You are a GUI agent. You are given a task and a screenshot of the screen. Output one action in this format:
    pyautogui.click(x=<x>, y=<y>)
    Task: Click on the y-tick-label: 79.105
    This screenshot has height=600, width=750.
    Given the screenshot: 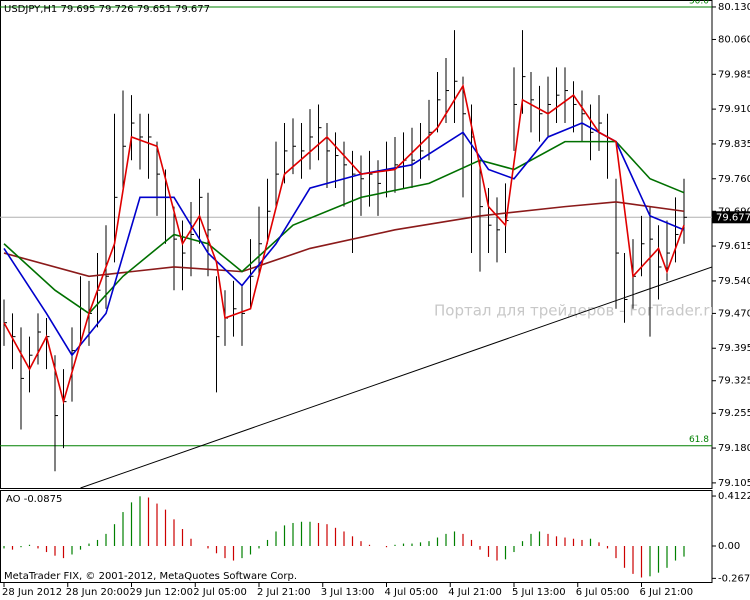 What is the action you would take?
    pyautogui.click(x=734, y=483)
    